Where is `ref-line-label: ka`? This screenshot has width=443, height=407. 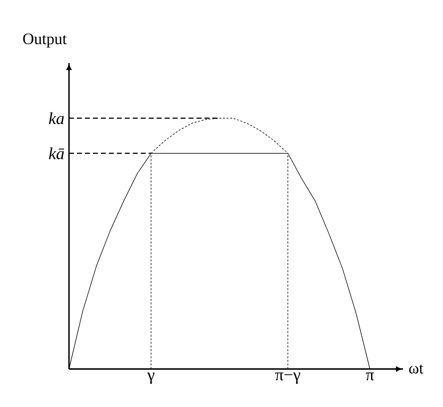
ref-line-label: ka is located at coordinates (56, 118).